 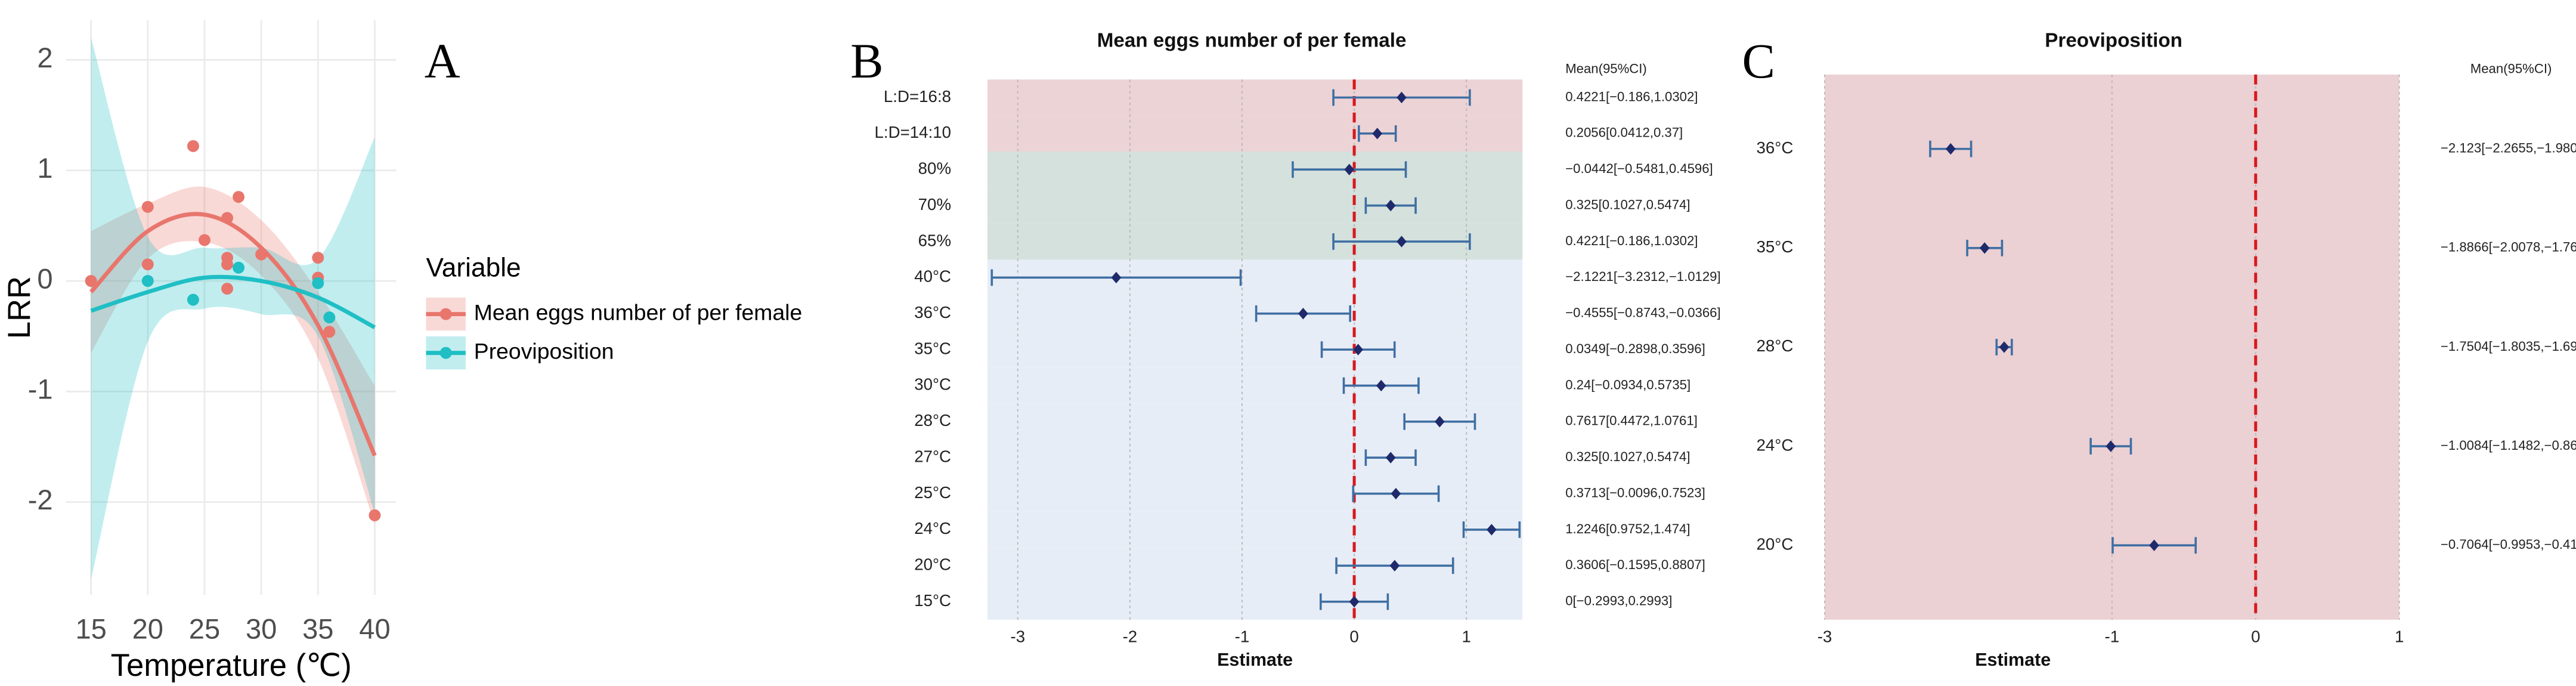 I want to click on y-tick-label: 0, so click(x=44, y=278).